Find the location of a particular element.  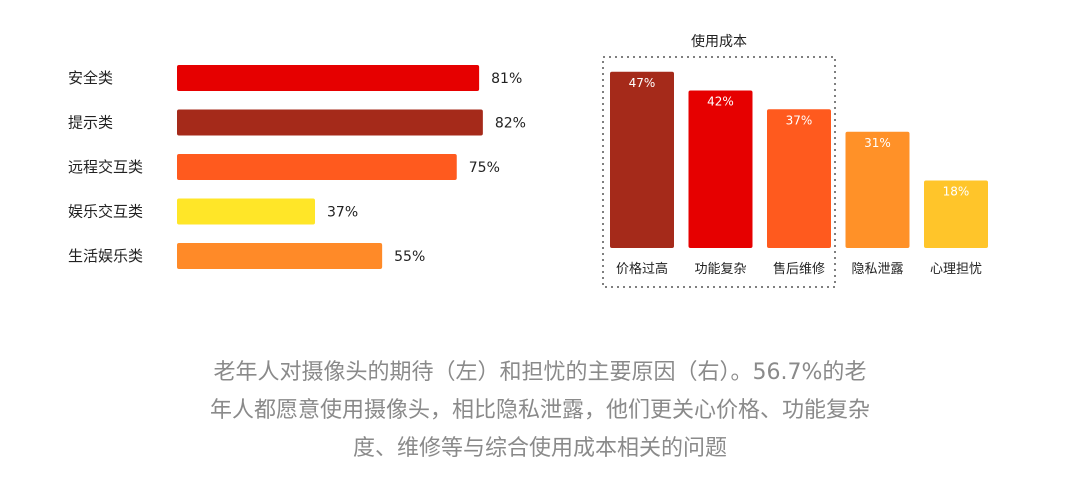

vbar-value-label: 37% is located at coordinates (799, 120).